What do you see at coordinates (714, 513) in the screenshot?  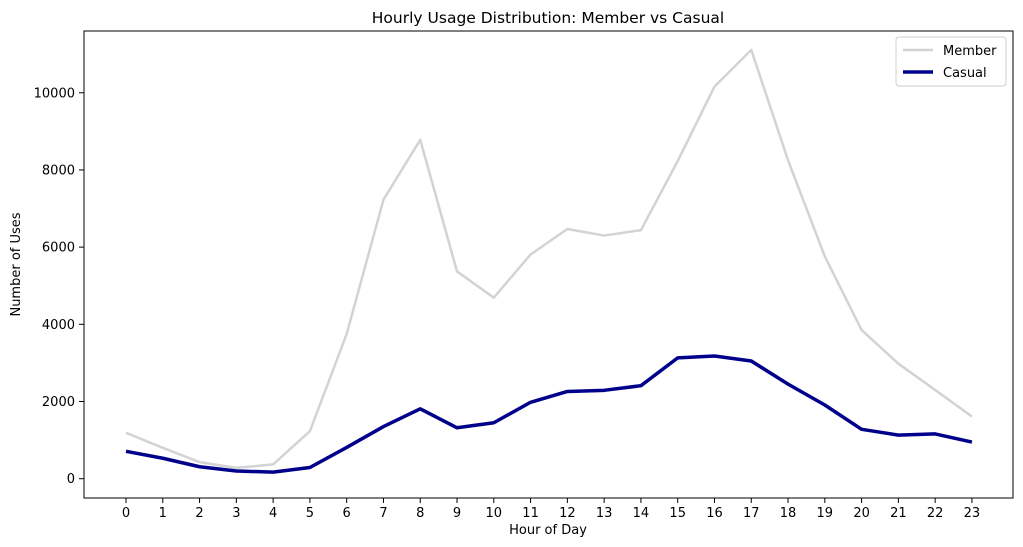 I see `x-tick-label: 16` at bounding box center [714, 513].